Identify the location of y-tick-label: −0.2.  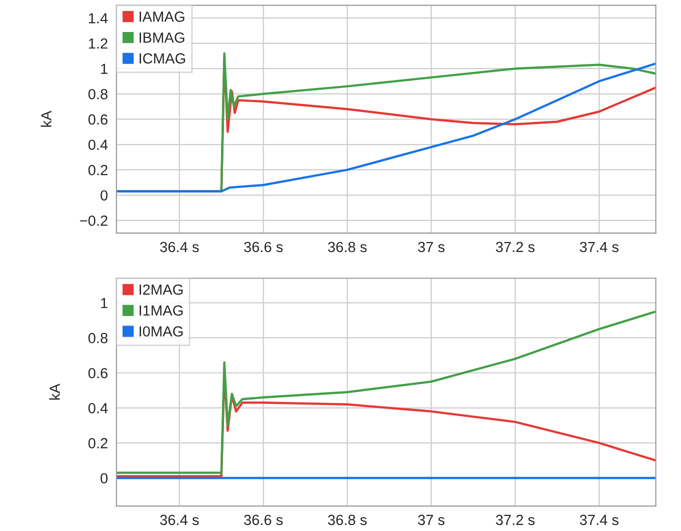
(94, 221).